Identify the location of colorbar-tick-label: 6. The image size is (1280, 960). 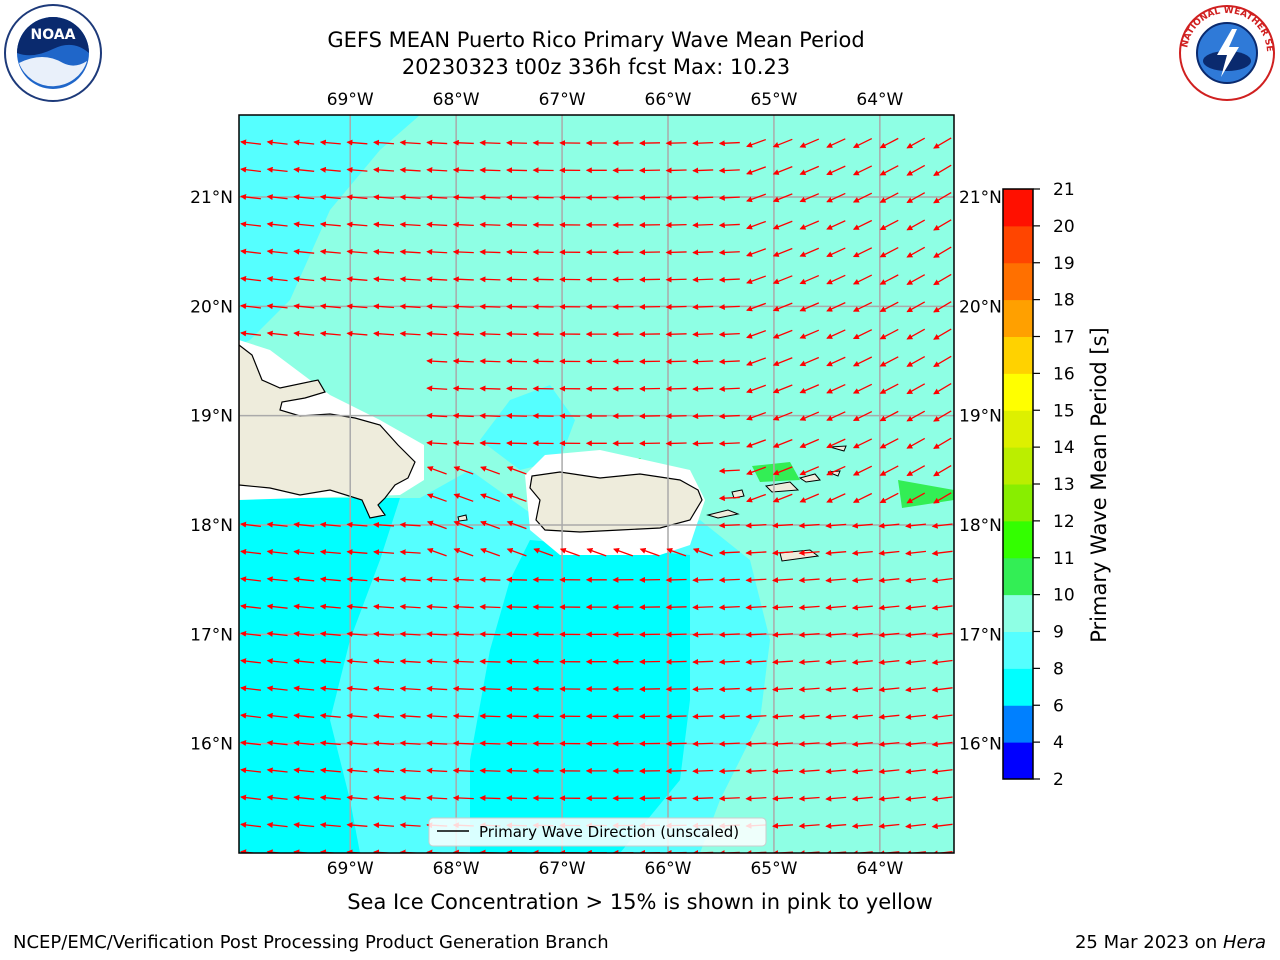
(1058, 706).